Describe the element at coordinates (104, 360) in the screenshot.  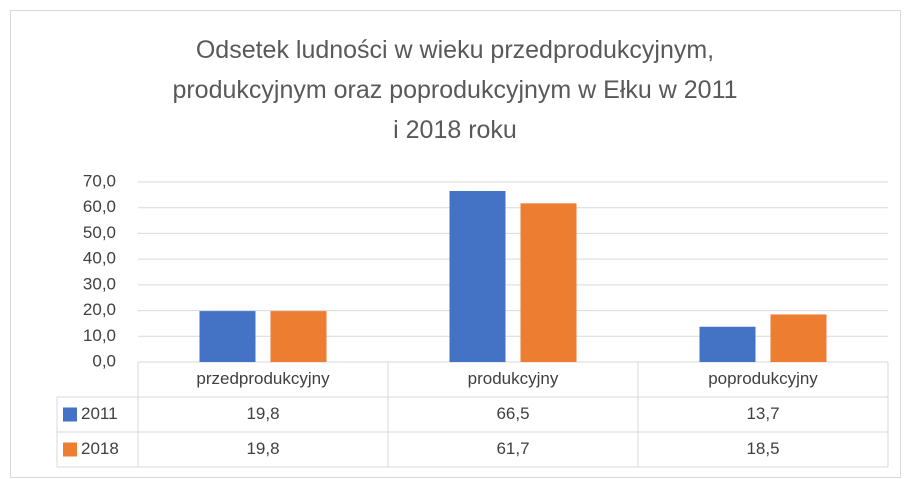
I see `y-tick-label: 0,0` at that location.